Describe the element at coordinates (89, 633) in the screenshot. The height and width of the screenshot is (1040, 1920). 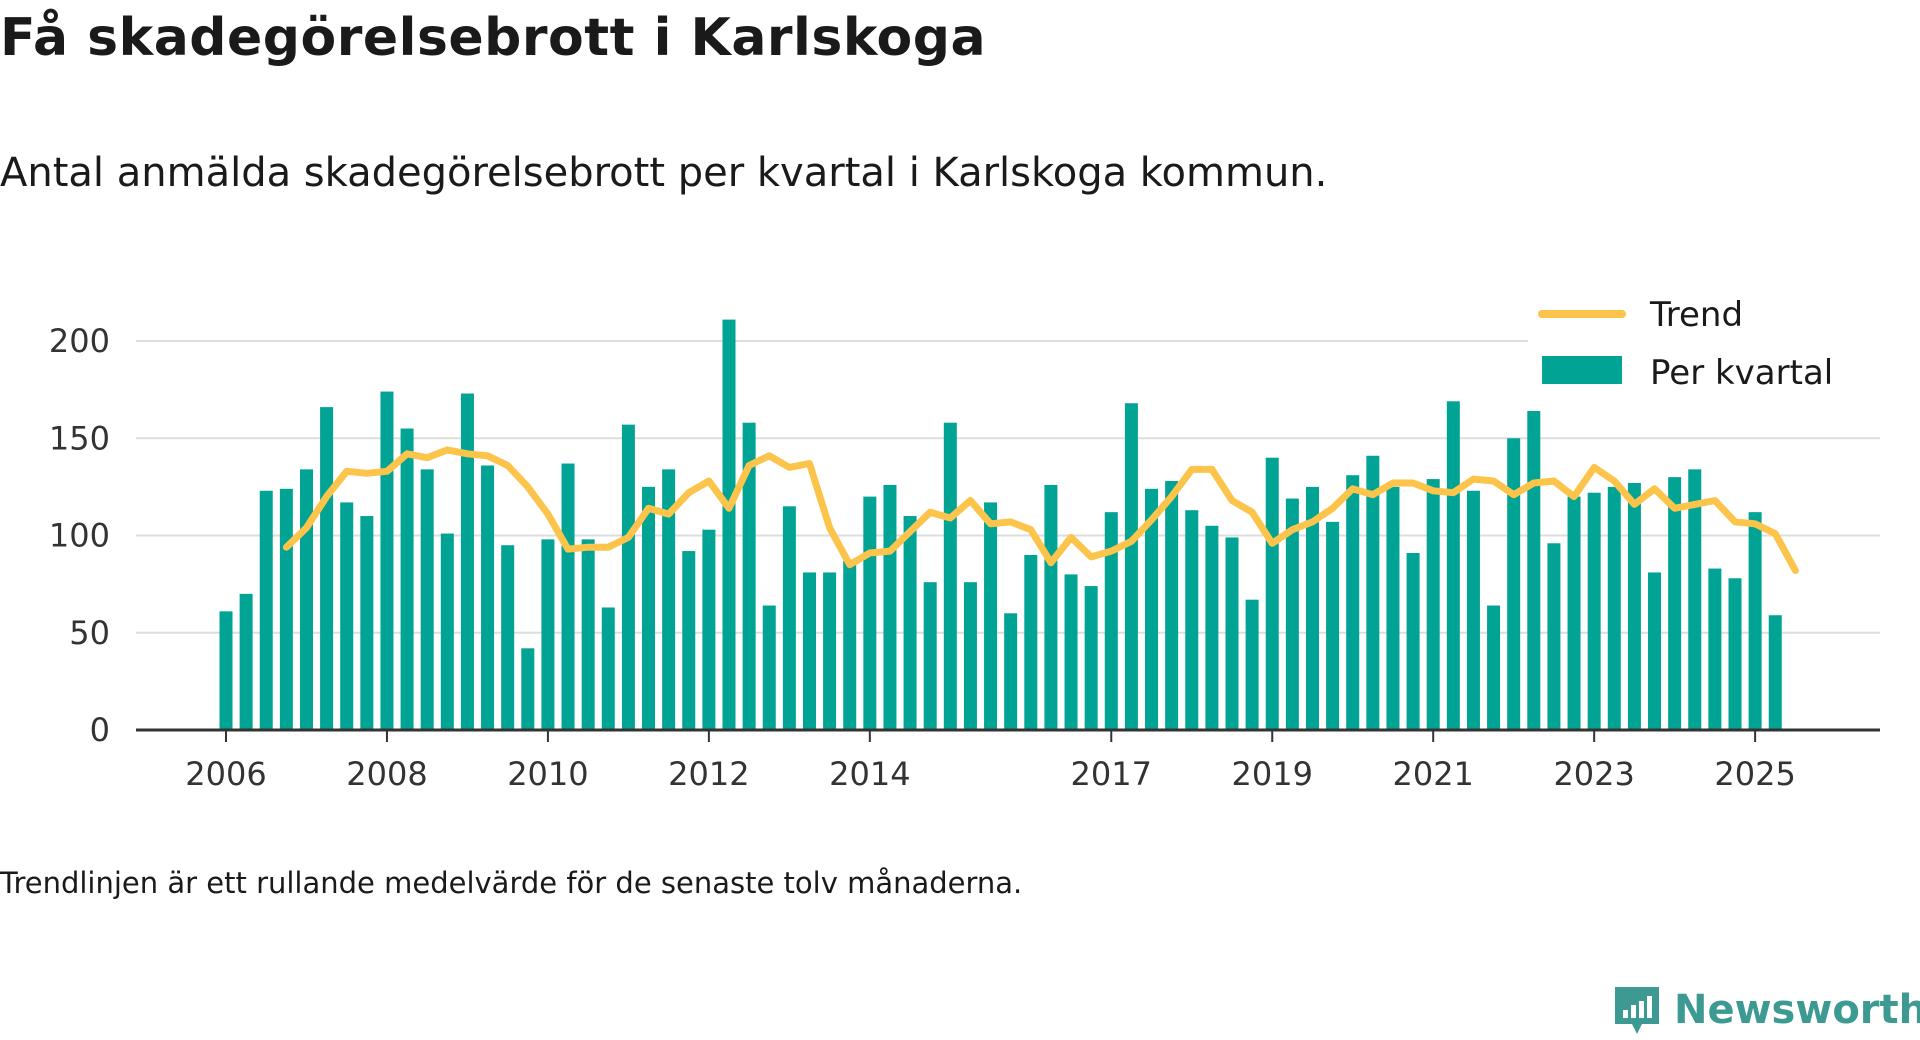
I see `y-tick-label: 50` at that location.